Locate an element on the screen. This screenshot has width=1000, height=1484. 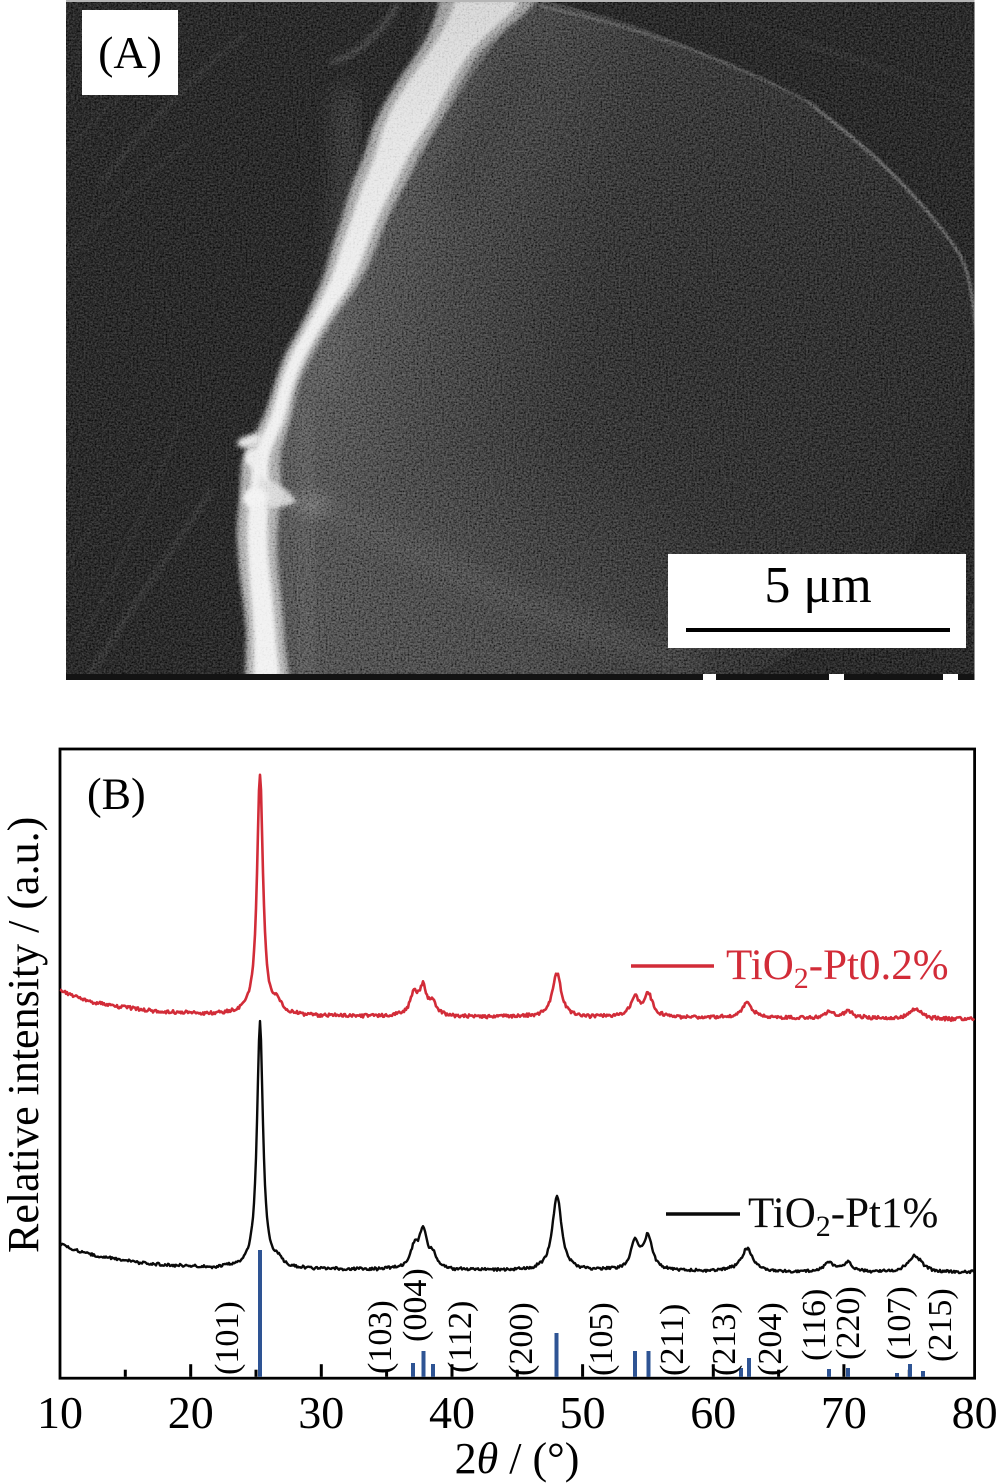
svg-text: (215) is located at coordinates (940, 1325).